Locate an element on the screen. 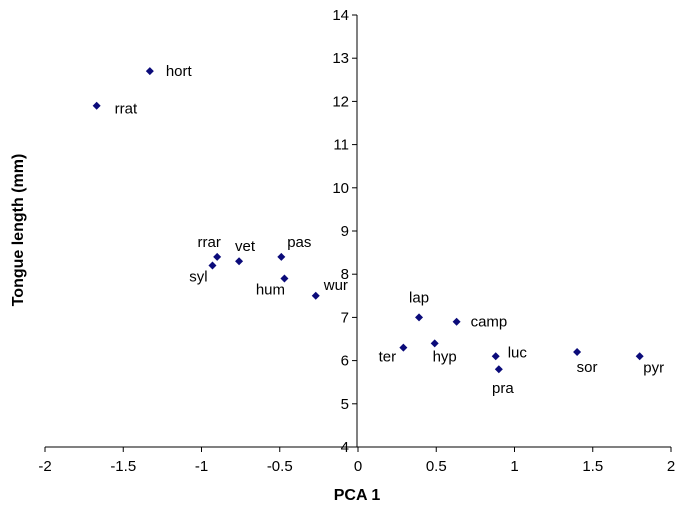  data-point-pra is located at coordinates (498, 369).